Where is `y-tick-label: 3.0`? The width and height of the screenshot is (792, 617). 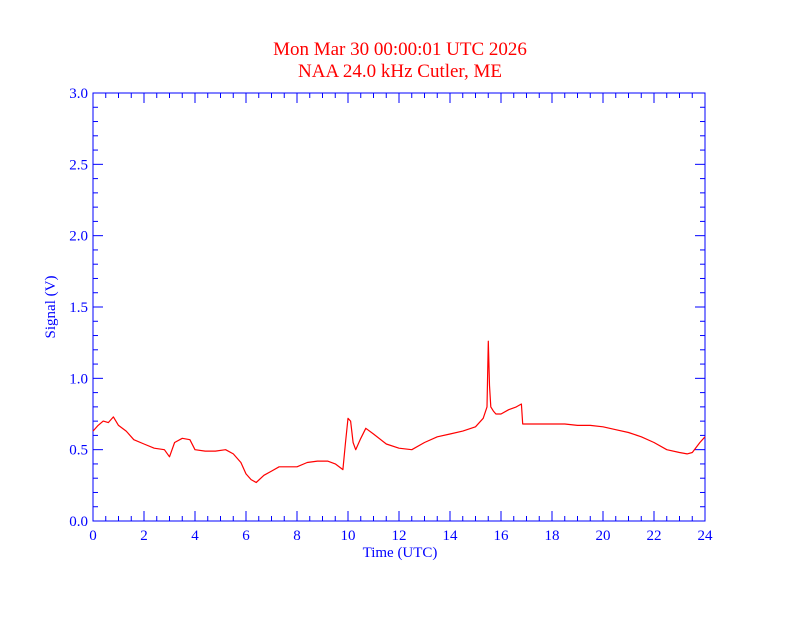
y-tick-label: 3.0 is located at coordinates (78, 94).